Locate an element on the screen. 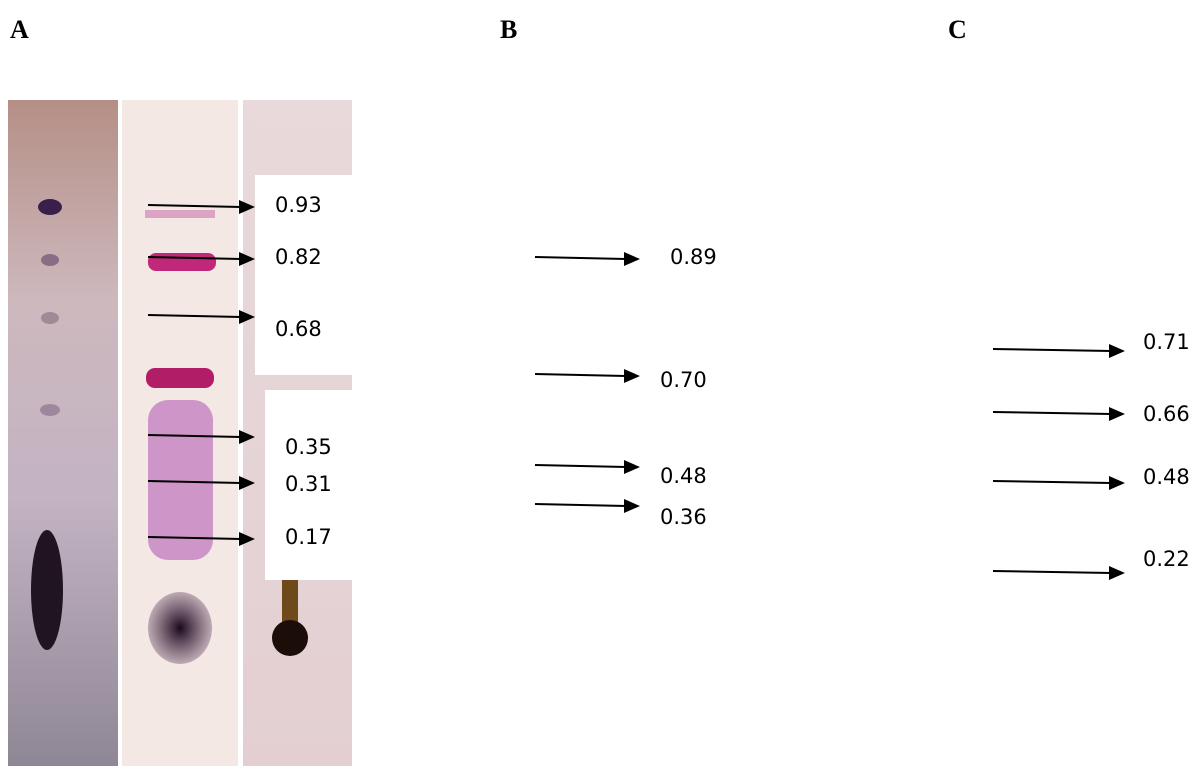  rf-value: 0.71 is located at coordinates (1166, 342).